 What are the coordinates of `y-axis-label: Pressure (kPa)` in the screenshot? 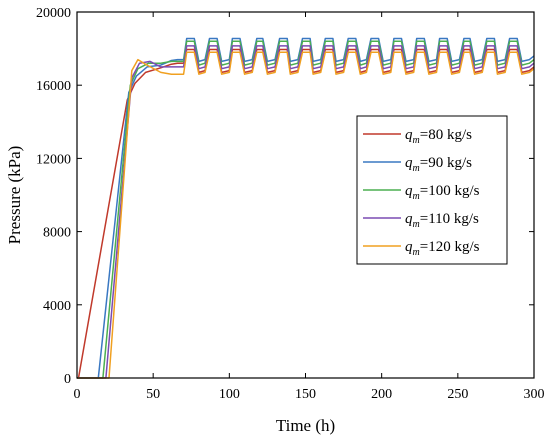 It's located at (14, 195).